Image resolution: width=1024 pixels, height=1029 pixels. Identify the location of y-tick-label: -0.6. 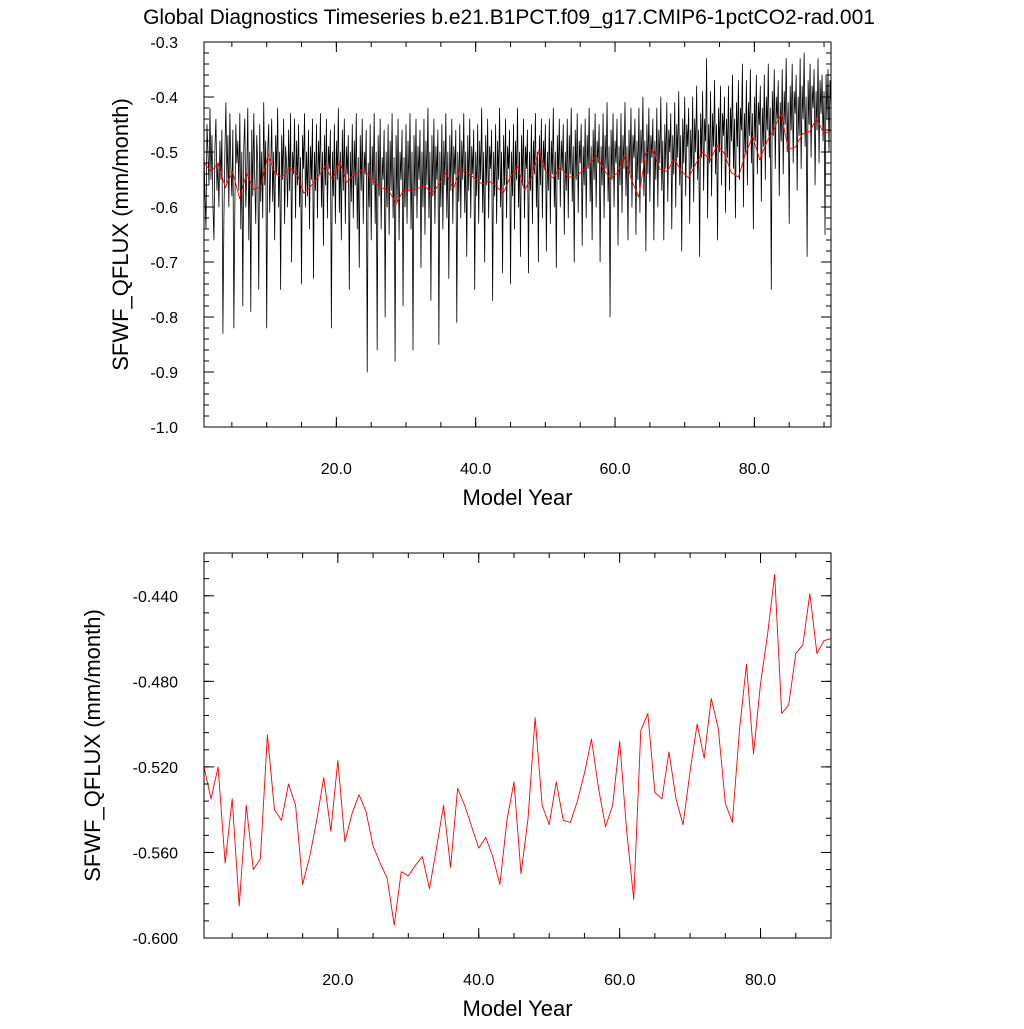
(164, 208).